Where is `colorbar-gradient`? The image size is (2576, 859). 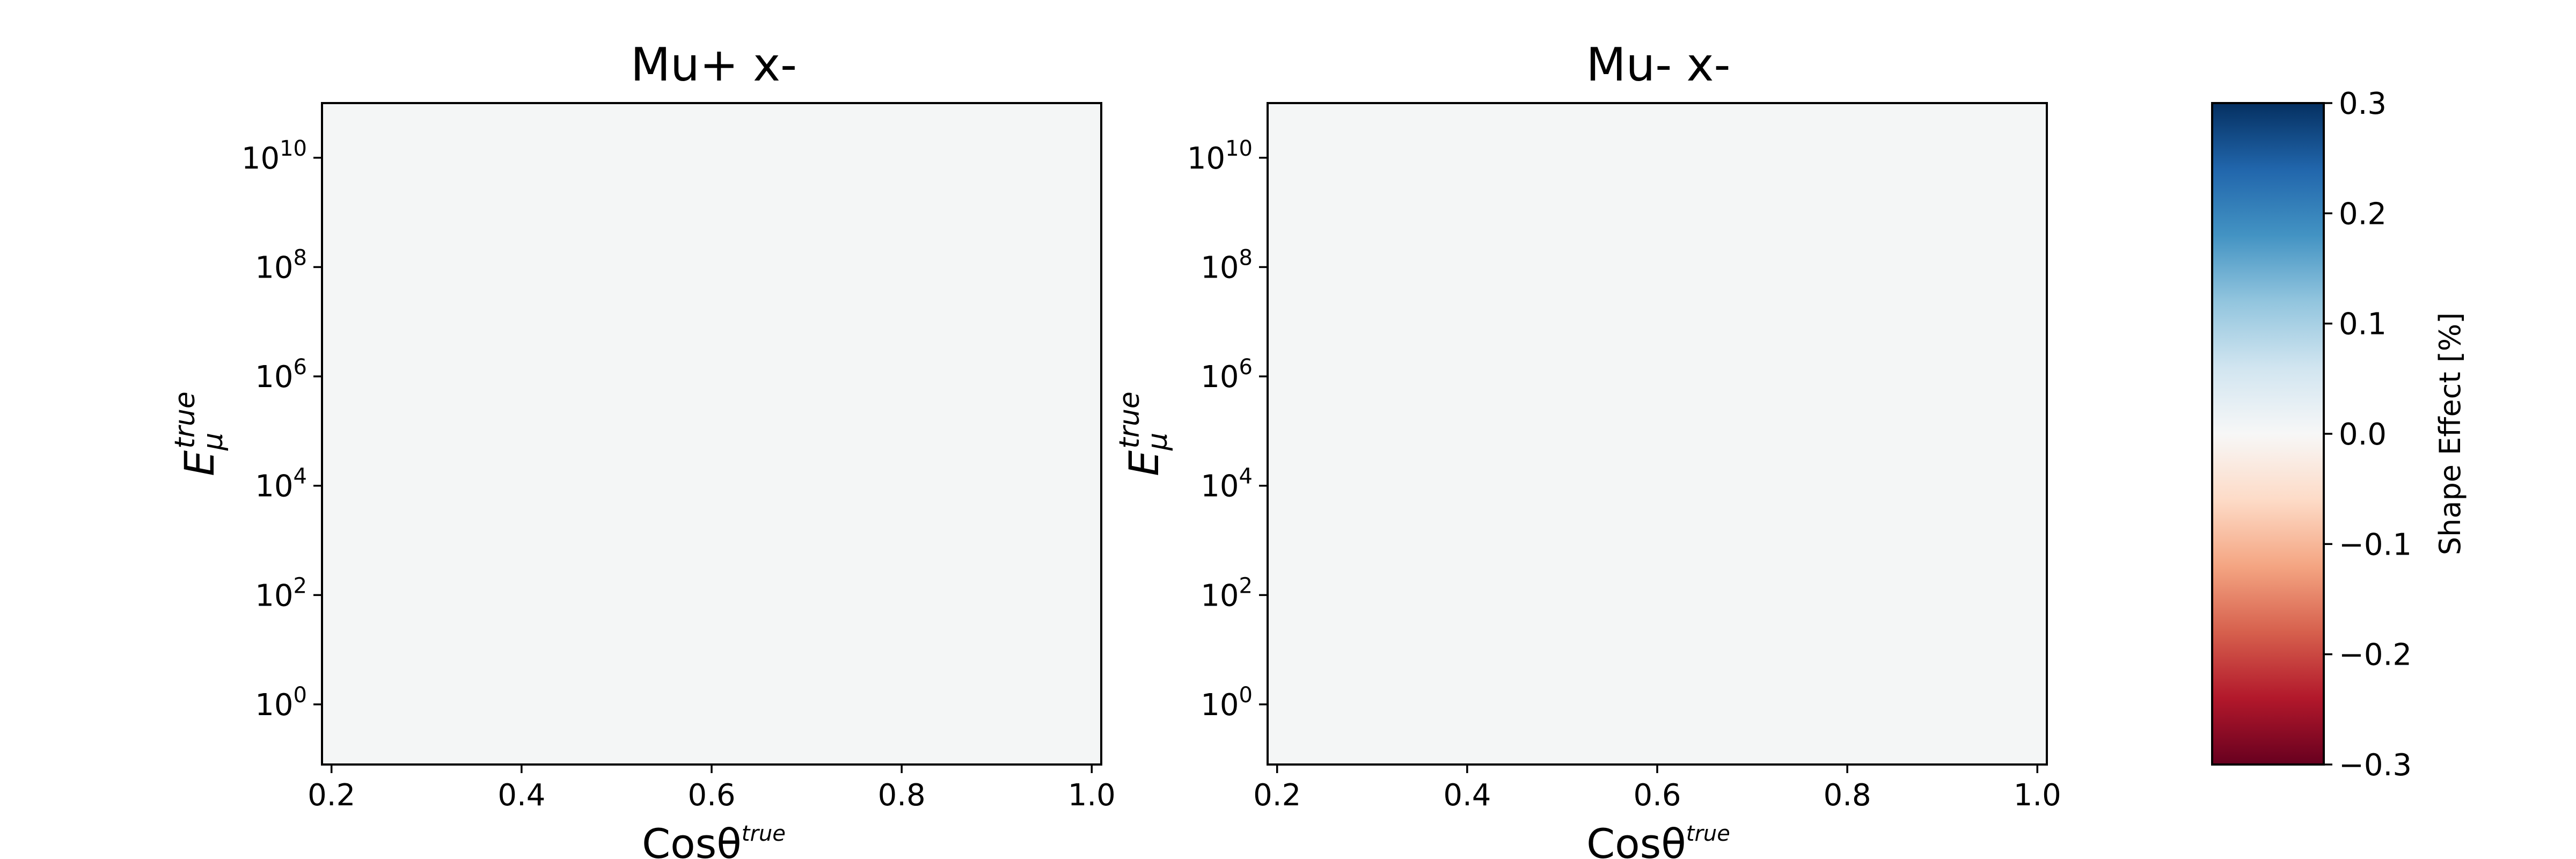 colorbar-gradient is located at coordinates (2268, 434).